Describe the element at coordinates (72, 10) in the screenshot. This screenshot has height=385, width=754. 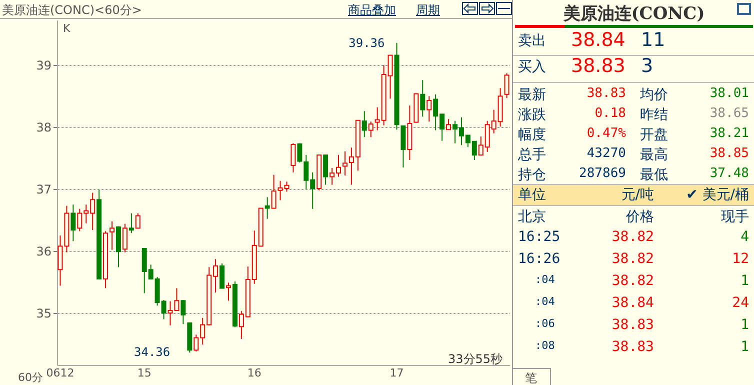
I see `chart-title: 美原油连(CONC)<60分>` at that location.